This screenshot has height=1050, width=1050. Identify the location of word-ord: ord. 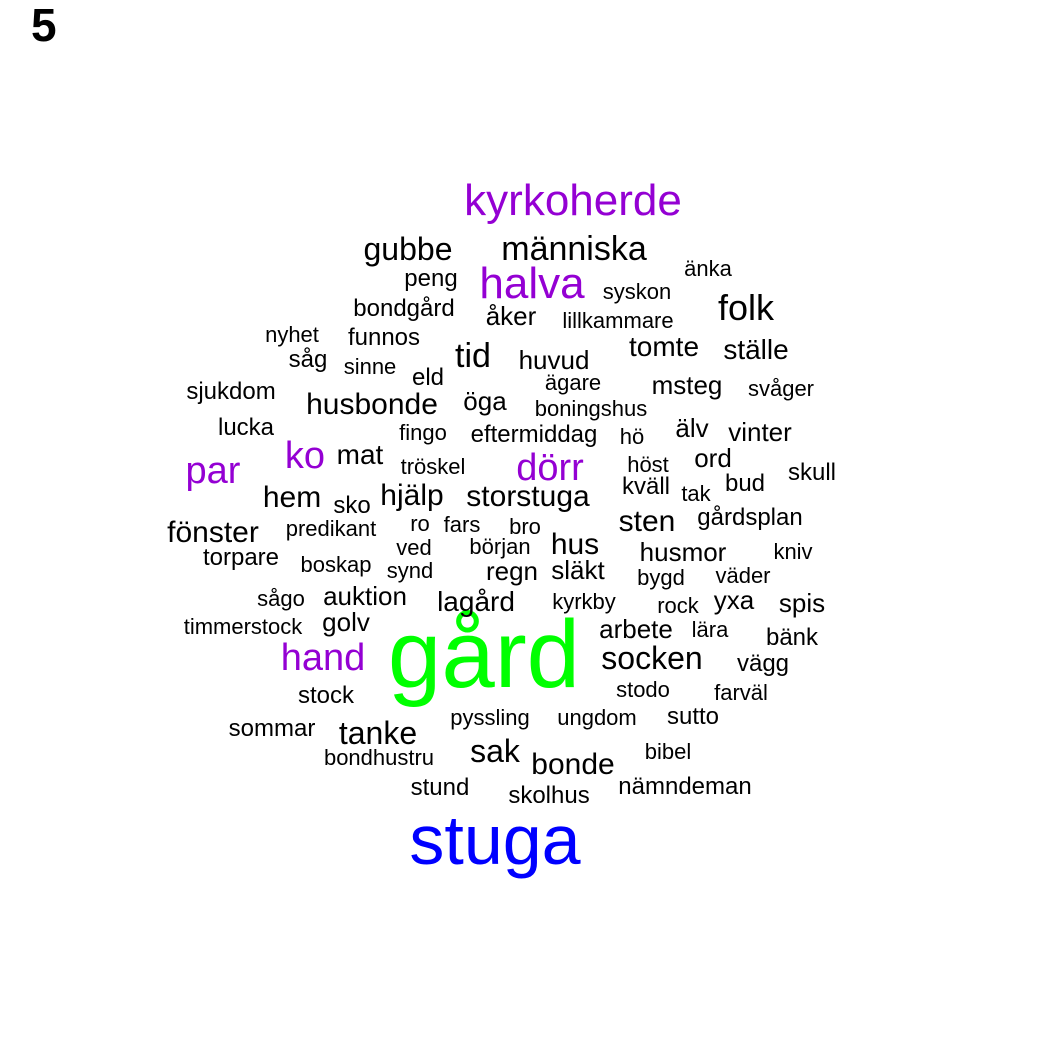
(713, 458).